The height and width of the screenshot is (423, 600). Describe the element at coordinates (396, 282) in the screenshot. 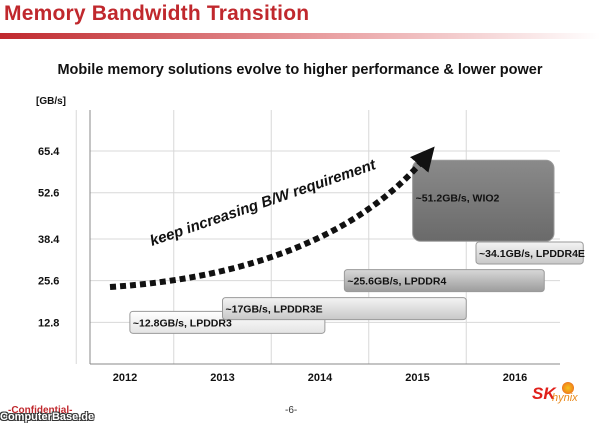

I see `bar-label: ~25.6GB/s, LPDDR4` at that location.